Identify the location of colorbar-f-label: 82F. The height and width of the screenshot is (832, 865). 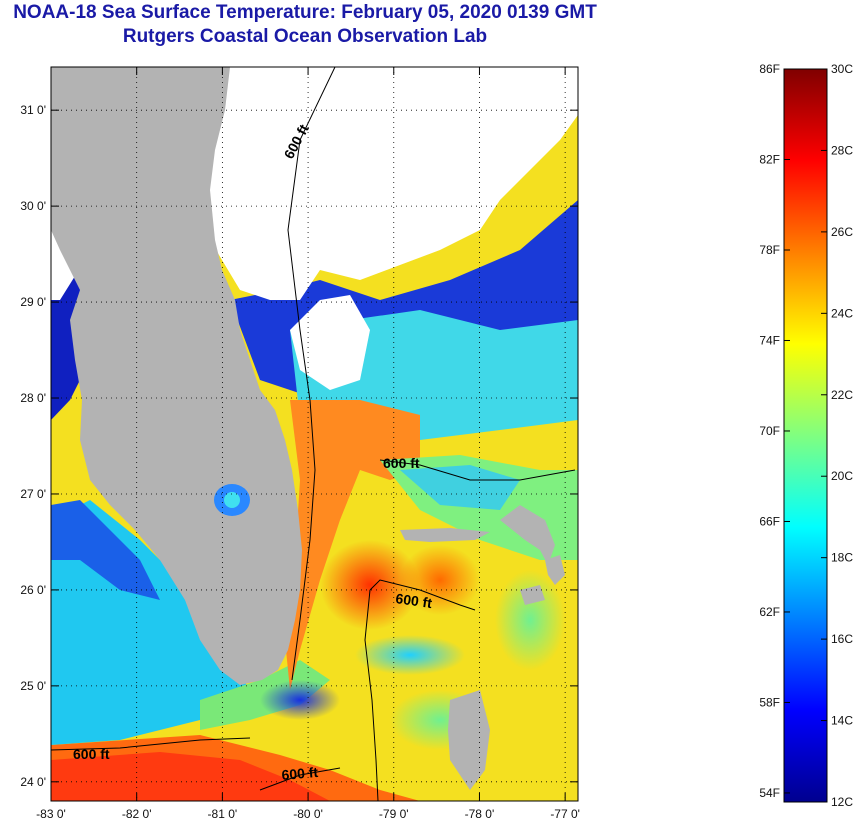
(769, 159).